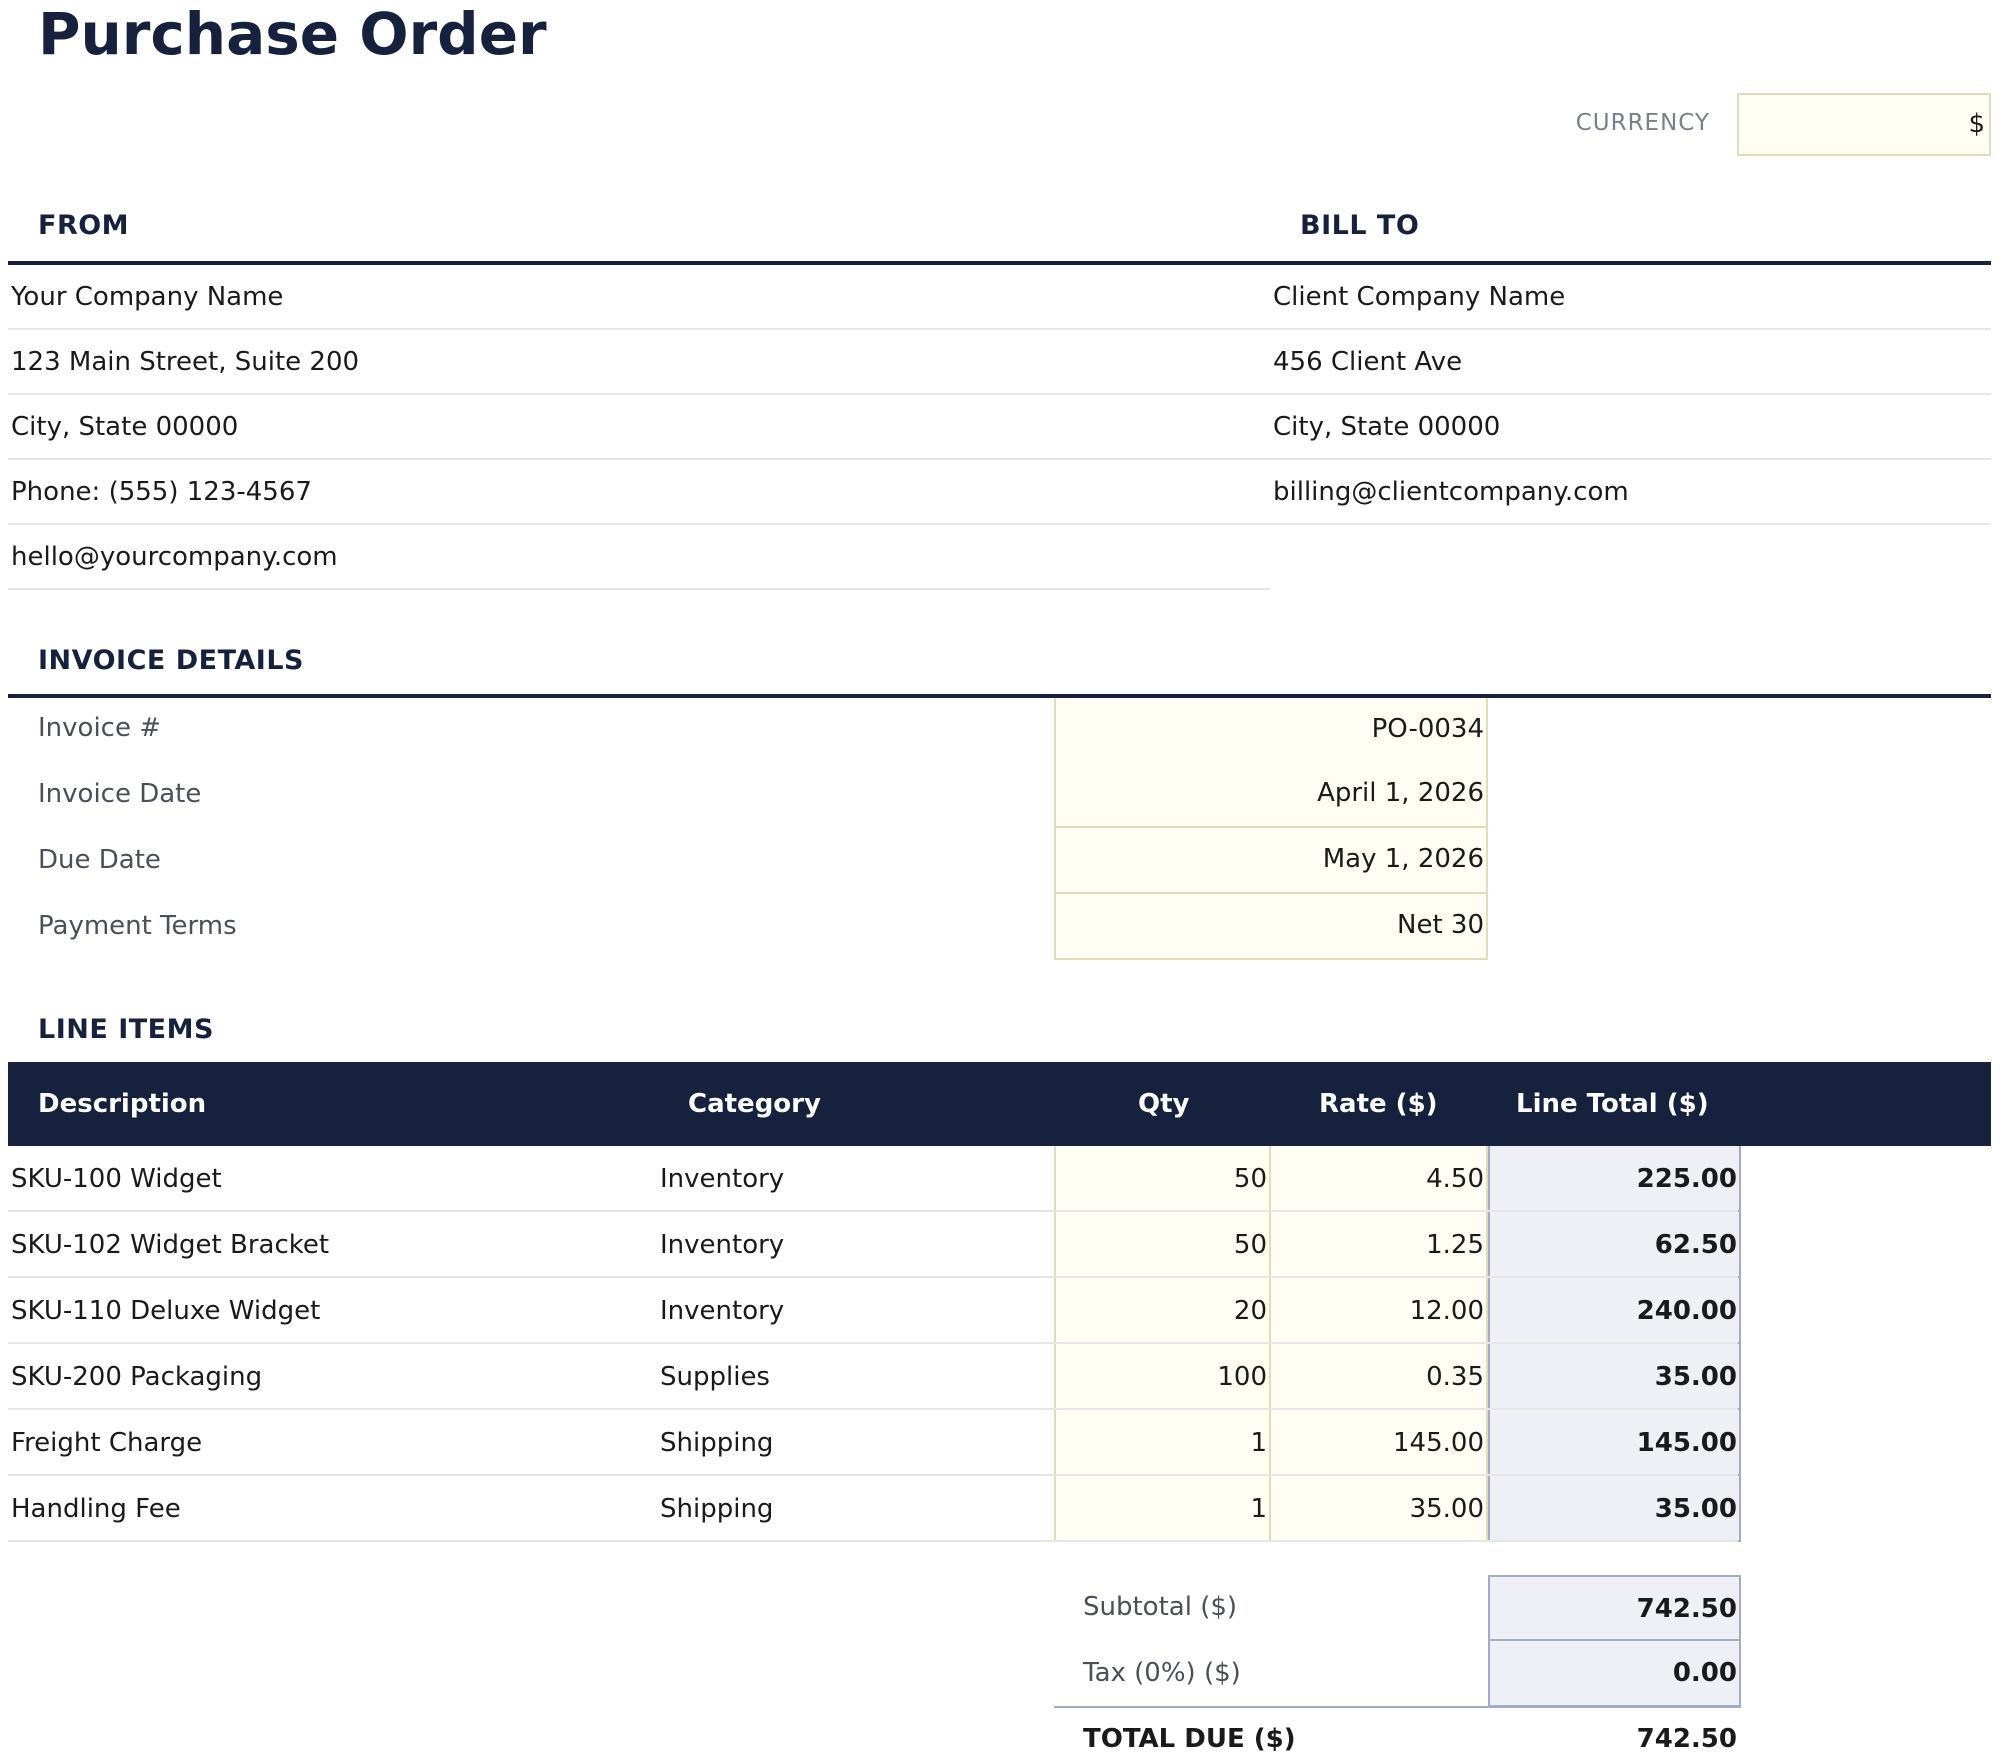 The height and width of the screenshot is (1759, 2000). What do you see at coordinates (1164, 1104) in the screenshot?
I see `col-qty: Qty` at bounding box center [1164, 1104].